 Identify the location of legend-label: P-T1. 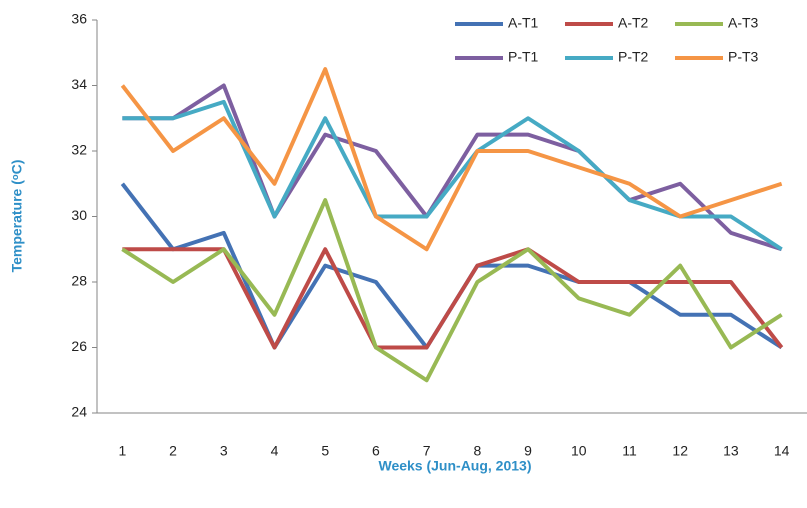
(523, 57).